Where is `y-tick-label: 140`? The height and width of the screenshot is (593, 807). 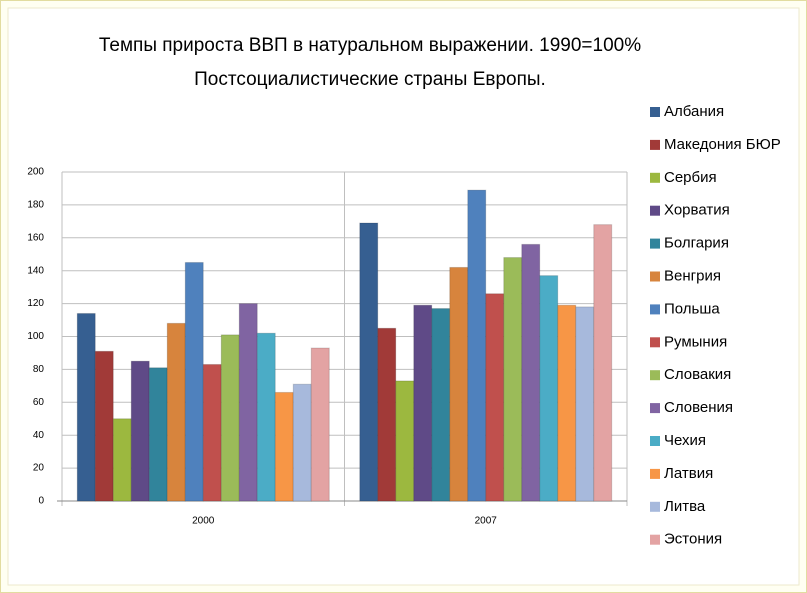
y-tick-label: 140 is located at coordinates (35, 270).